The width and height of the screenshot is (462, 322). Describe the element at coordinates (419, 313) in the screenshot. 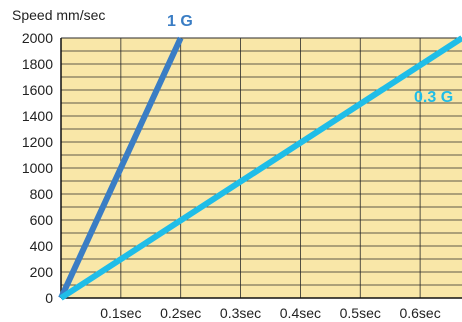

I see `x-tick-label: 0.6sec` at that location.